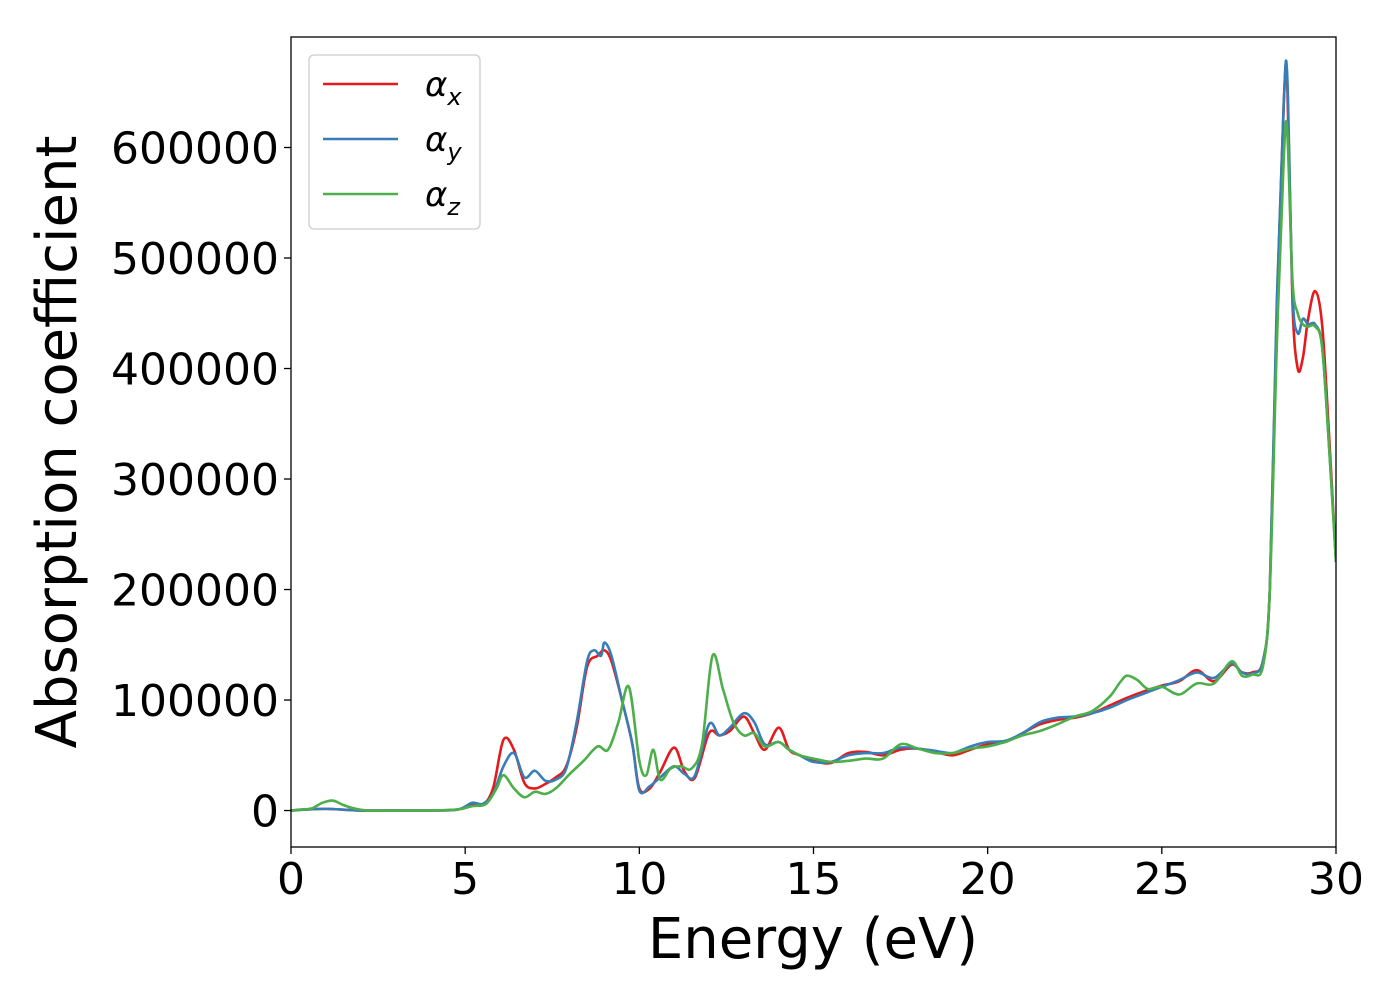 The image size is (1400, 1000). I want to click on x-axis-label: Energy (eV), so click(813, 939).